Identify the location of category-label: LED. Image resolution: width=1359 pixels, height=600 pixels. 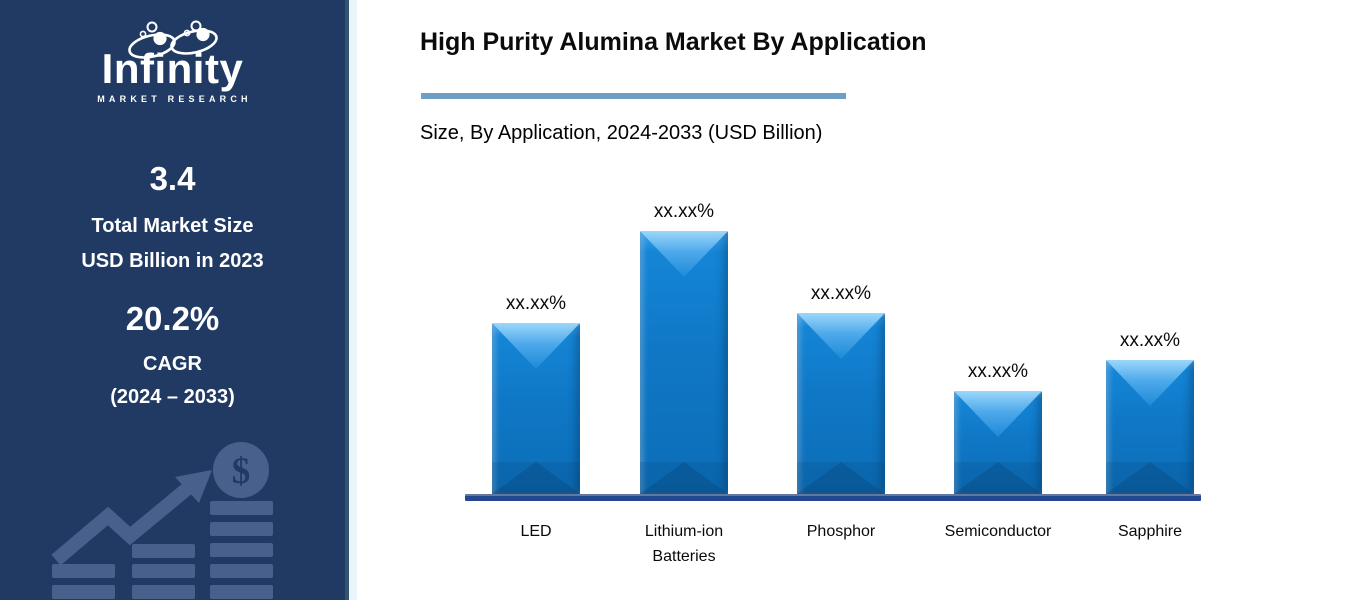
(536, 531).